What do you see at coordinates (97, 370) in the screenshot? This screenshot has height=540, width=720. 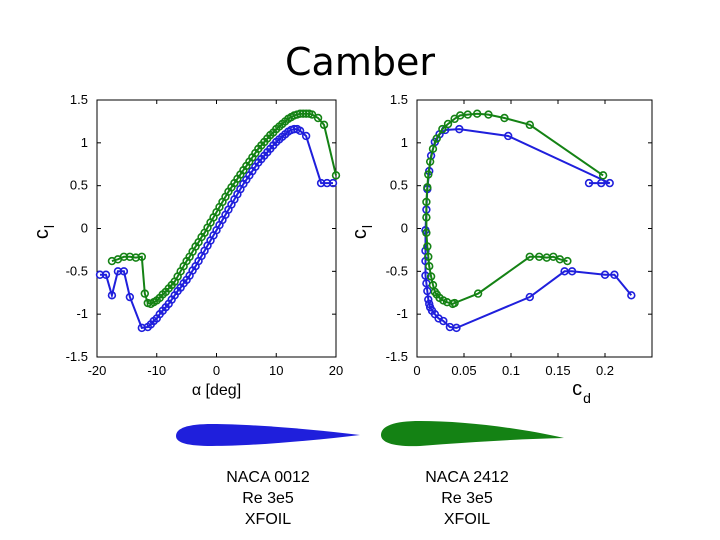 I see `x-tick-label: -20` at bounding box center [97, 370].